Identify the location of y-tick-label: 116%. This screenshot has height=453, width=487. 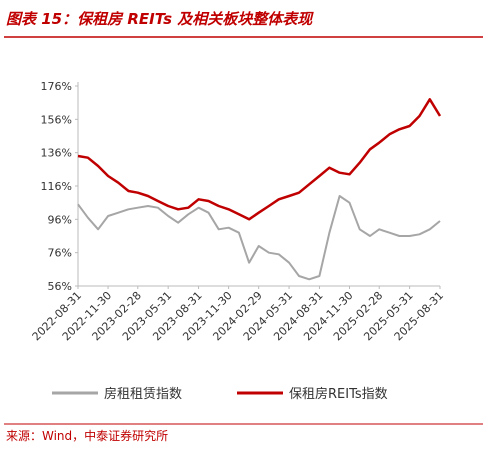
(56, 186).